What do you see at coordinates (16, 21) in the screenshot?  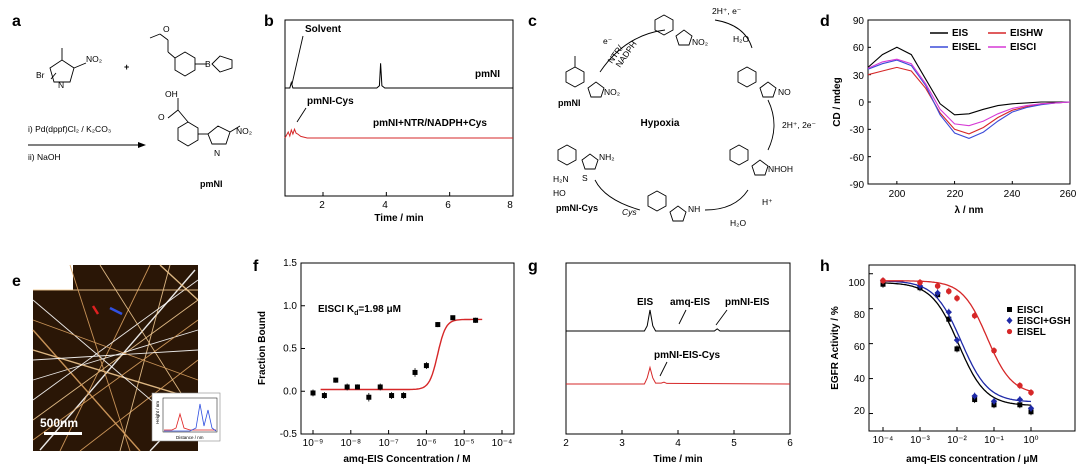 I see `panel-letter-a: a` at bounding box center [16, 21].